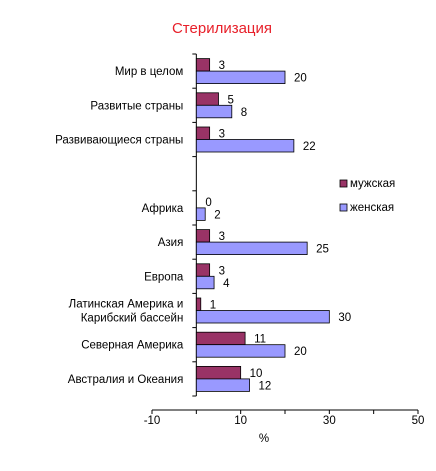 The width and height of the screenshot is (436, 471). I want to click on category-label: Азия, so click(171, 243).